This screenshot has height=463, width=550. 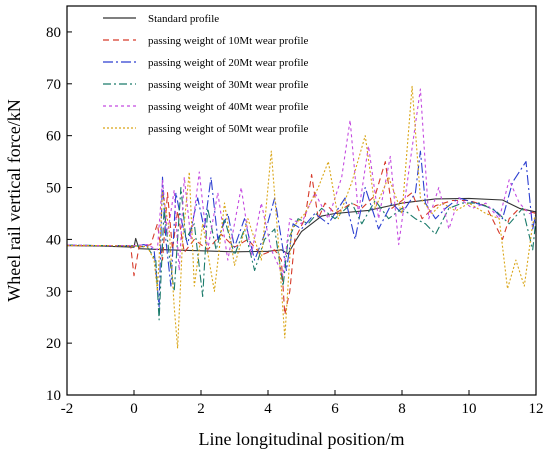 What do you see at coordinates (402, 409) in the screenshot?
I see `x-tick-label: 8` at bounding box center [402, 409].